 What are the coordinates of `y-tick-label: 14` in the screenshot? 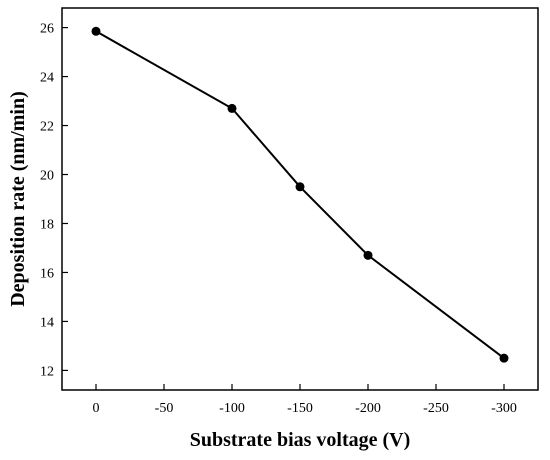 It's located at (47, 322).